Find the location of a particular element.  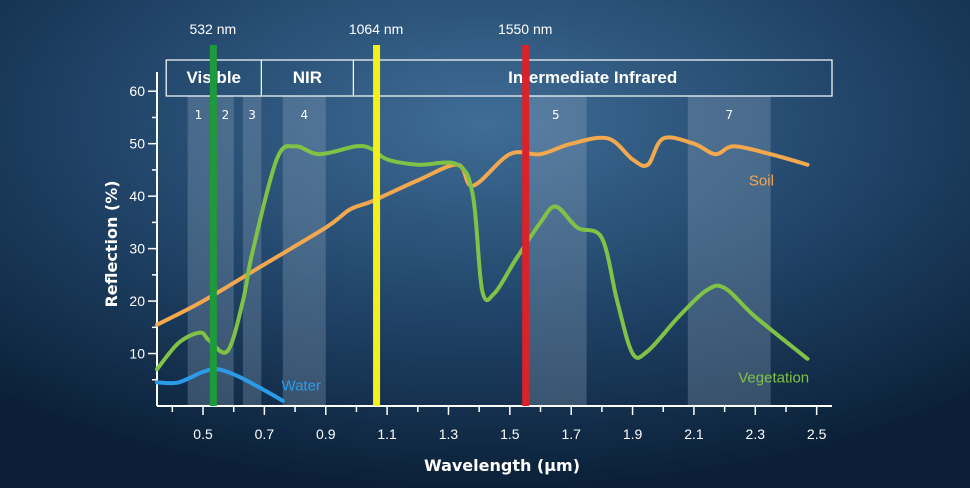

y-tick-label-40: 40 is located at coordinates (137, 196).